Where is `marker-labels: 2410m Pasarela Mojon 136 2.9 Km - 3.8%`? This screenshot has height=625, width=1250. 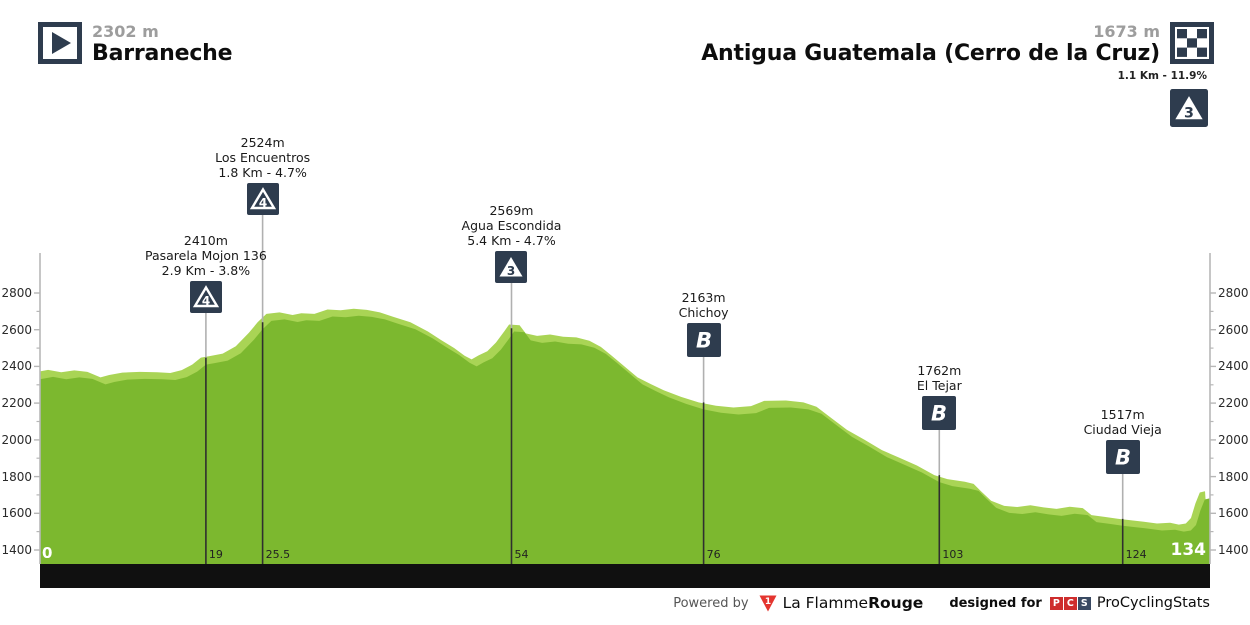 marker-labels: 2410m Pasarela Mojon 136 2.9 Km - 3.8% is located at coordinates (206, 255).